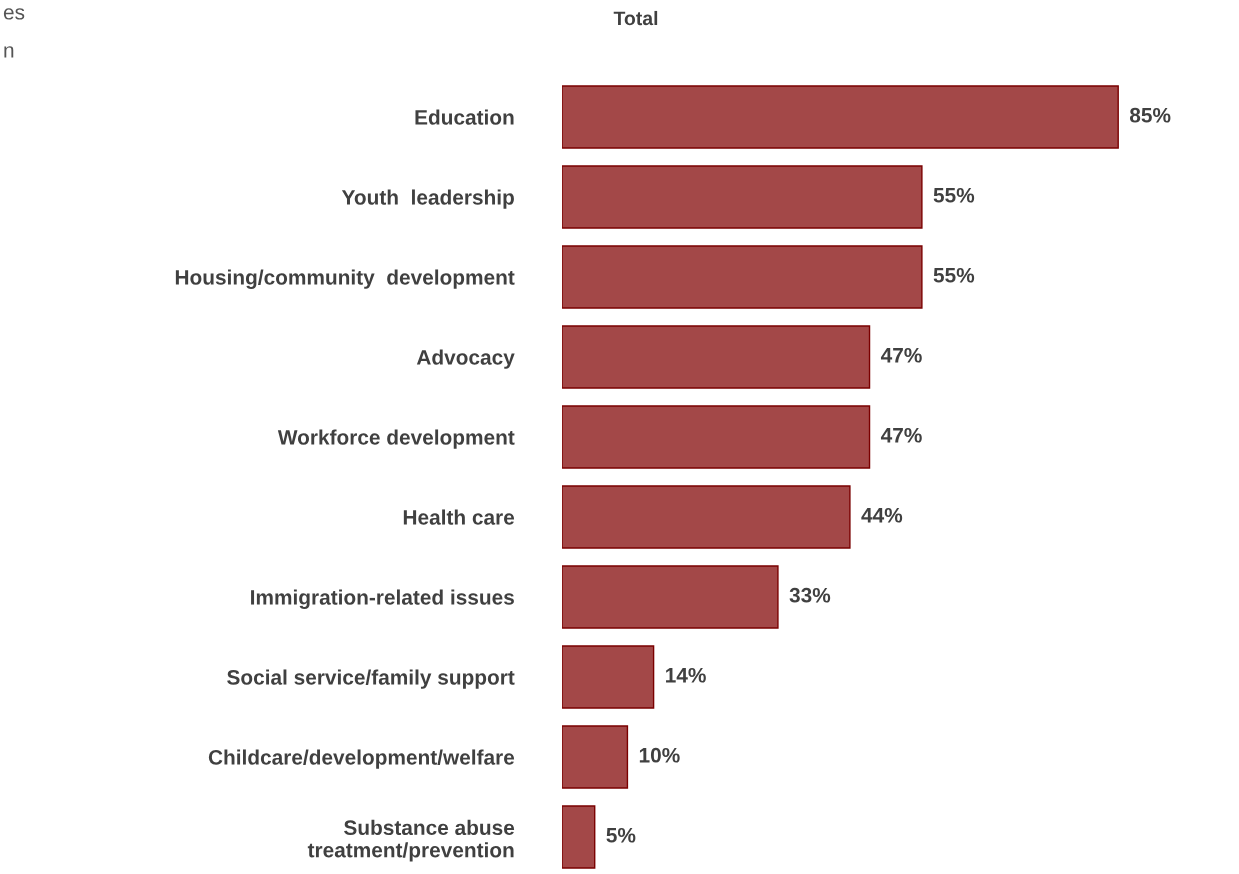 The image size is (1239, 874). What do you see at coordinates (635, 18) in the screenshot?
I see `chart-title: Total` at bounding box center [635, 18].